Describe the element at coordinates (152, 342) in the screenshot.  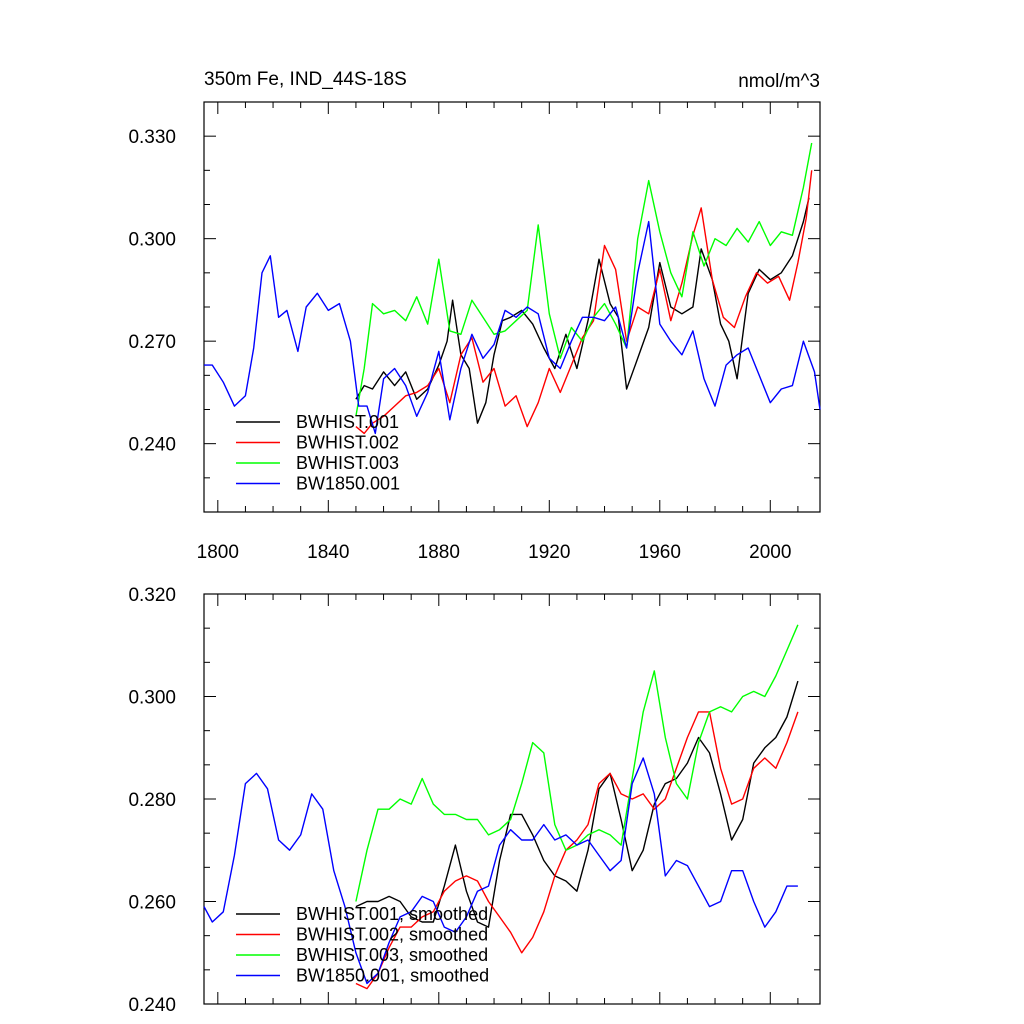
I see `y-tick-label: 0.270` at that location.